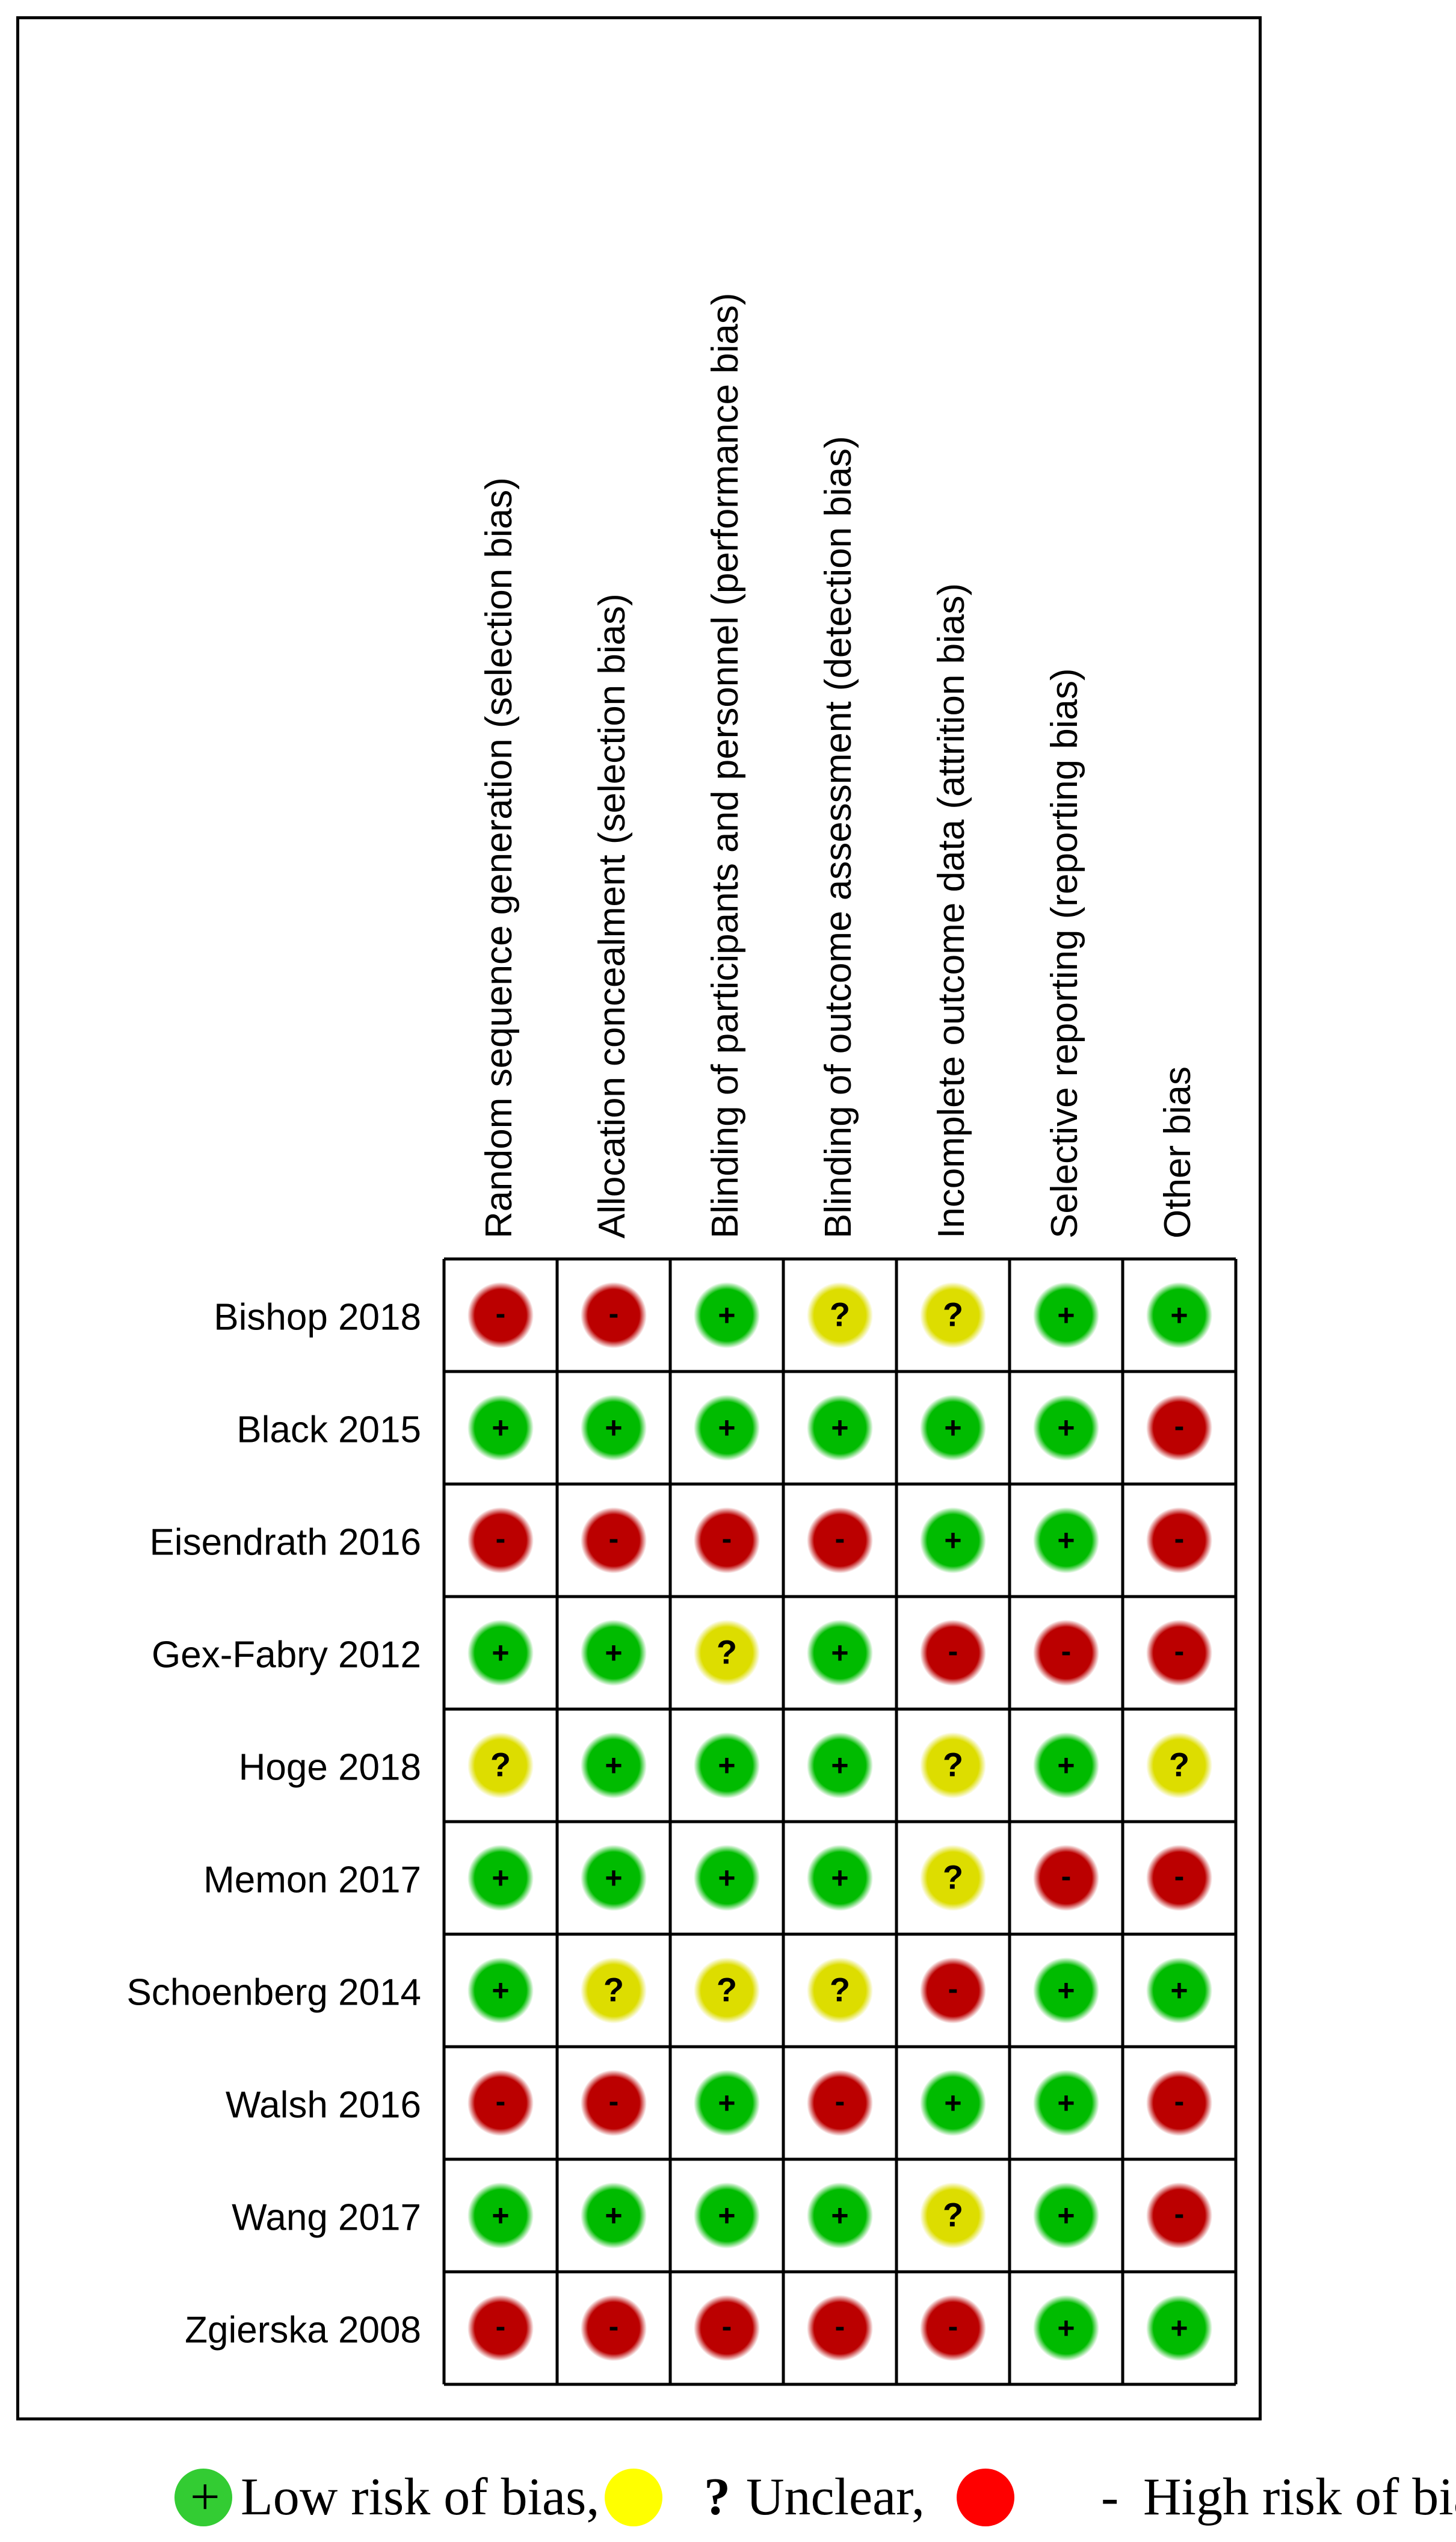 The image size is (1456, 2542). What do you see at coordinates (634, 2497) in the screenshot?
I see `legend-unclear-dot` at bounding box center [634, 2497].